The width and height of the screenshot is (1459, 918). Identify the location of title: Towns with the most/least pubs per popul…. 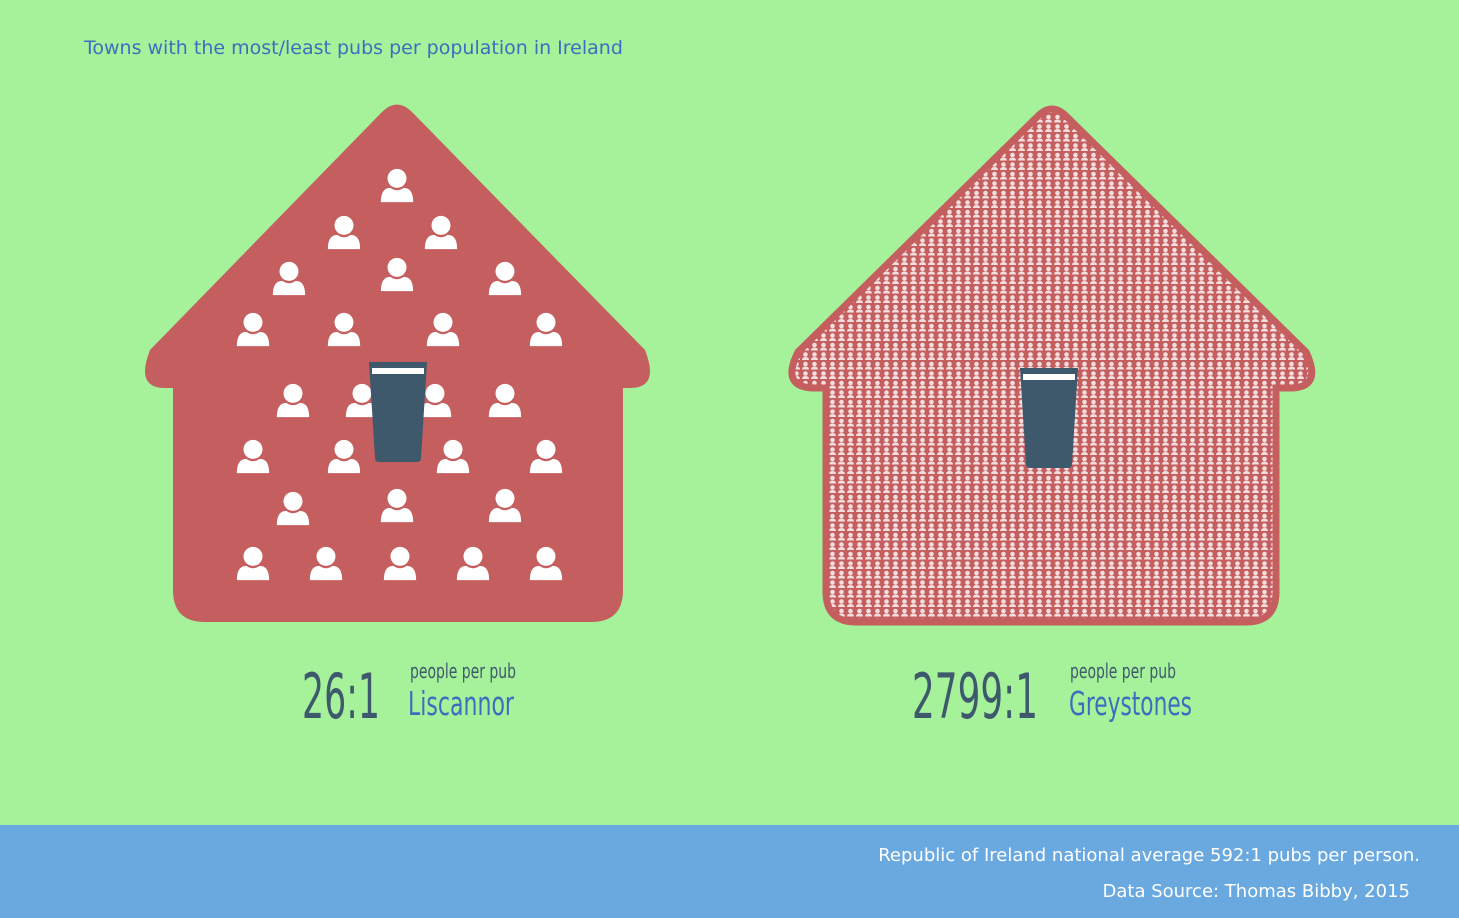
(353, 48).